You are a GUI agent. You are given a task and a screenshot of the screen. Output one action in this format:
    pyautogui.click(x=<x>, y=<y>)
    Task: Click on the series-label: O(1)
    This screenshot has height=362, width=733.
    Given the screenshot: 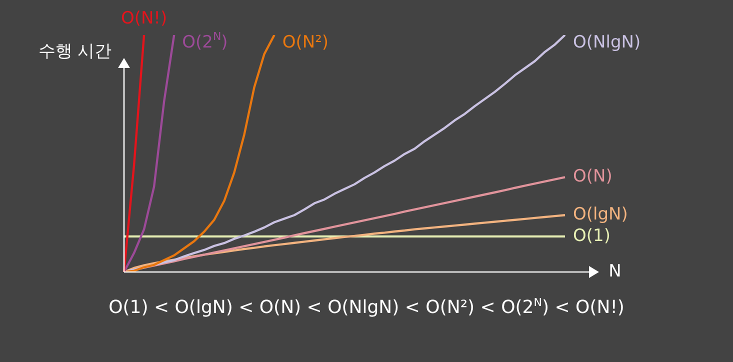 What is the action you would take?
    pyautogui.click(x=591, y=236)
    